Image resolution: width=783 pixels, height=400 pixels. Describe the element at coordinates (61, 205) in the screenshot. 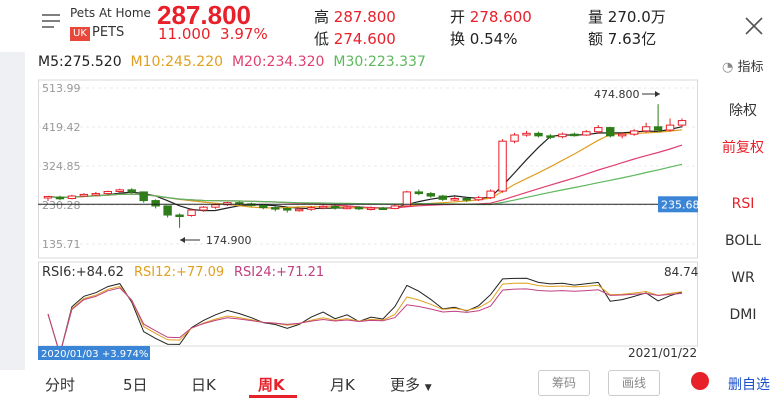

I see `price-axis-label: 230.28` at that location.